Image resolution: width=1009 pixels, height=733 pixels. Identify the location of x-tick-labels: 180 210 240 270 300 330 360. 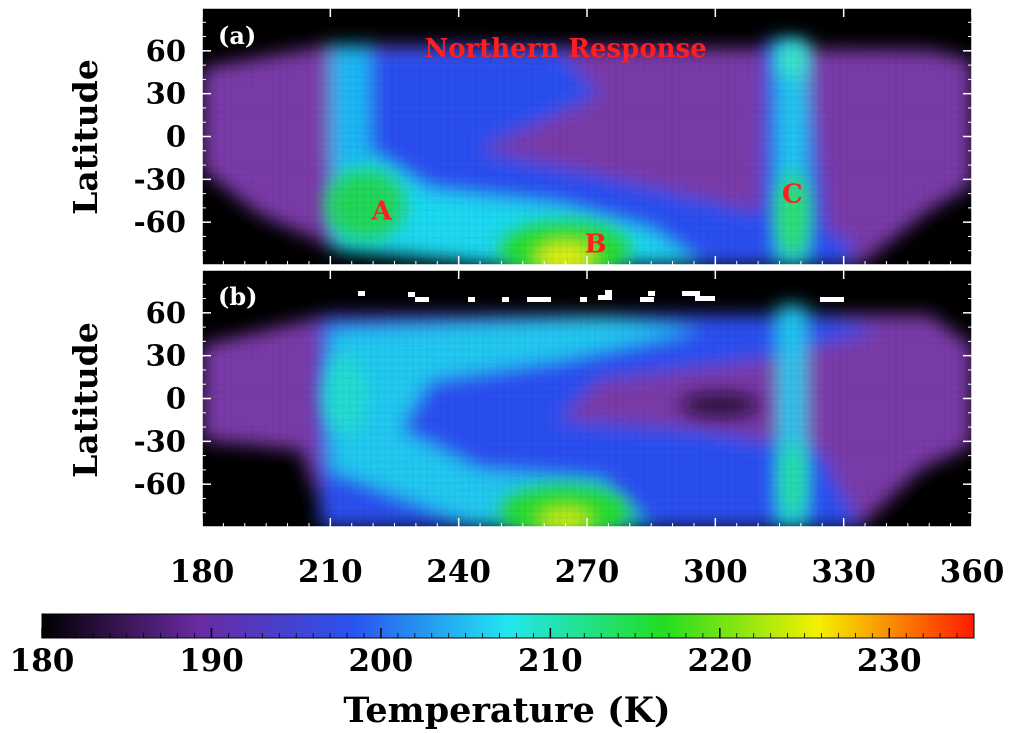
(587, 572).